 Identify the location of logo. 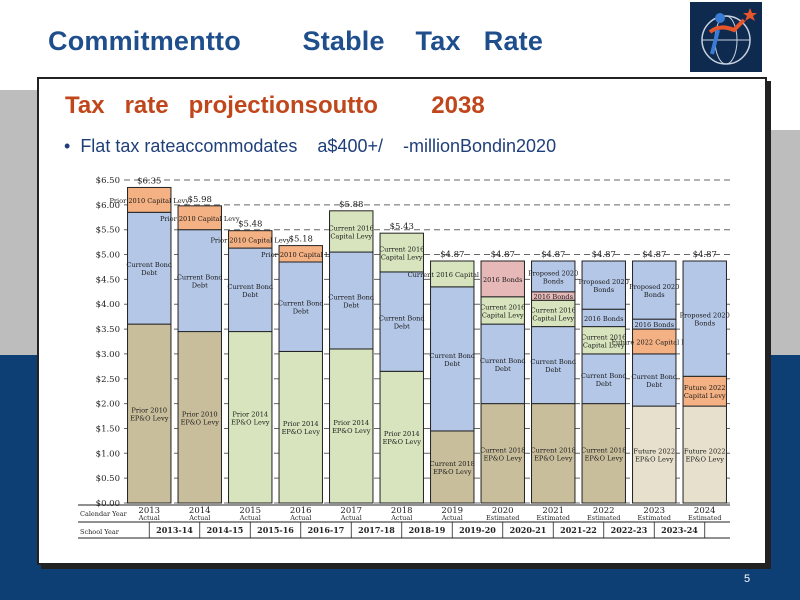
(726, 37).